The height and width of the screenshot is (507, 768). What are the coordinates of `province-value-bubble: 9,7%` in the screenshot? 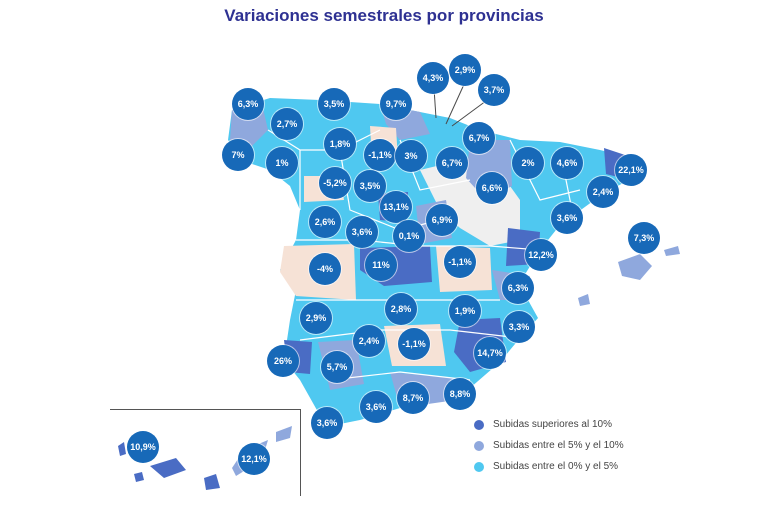 It's located at (396, 104).